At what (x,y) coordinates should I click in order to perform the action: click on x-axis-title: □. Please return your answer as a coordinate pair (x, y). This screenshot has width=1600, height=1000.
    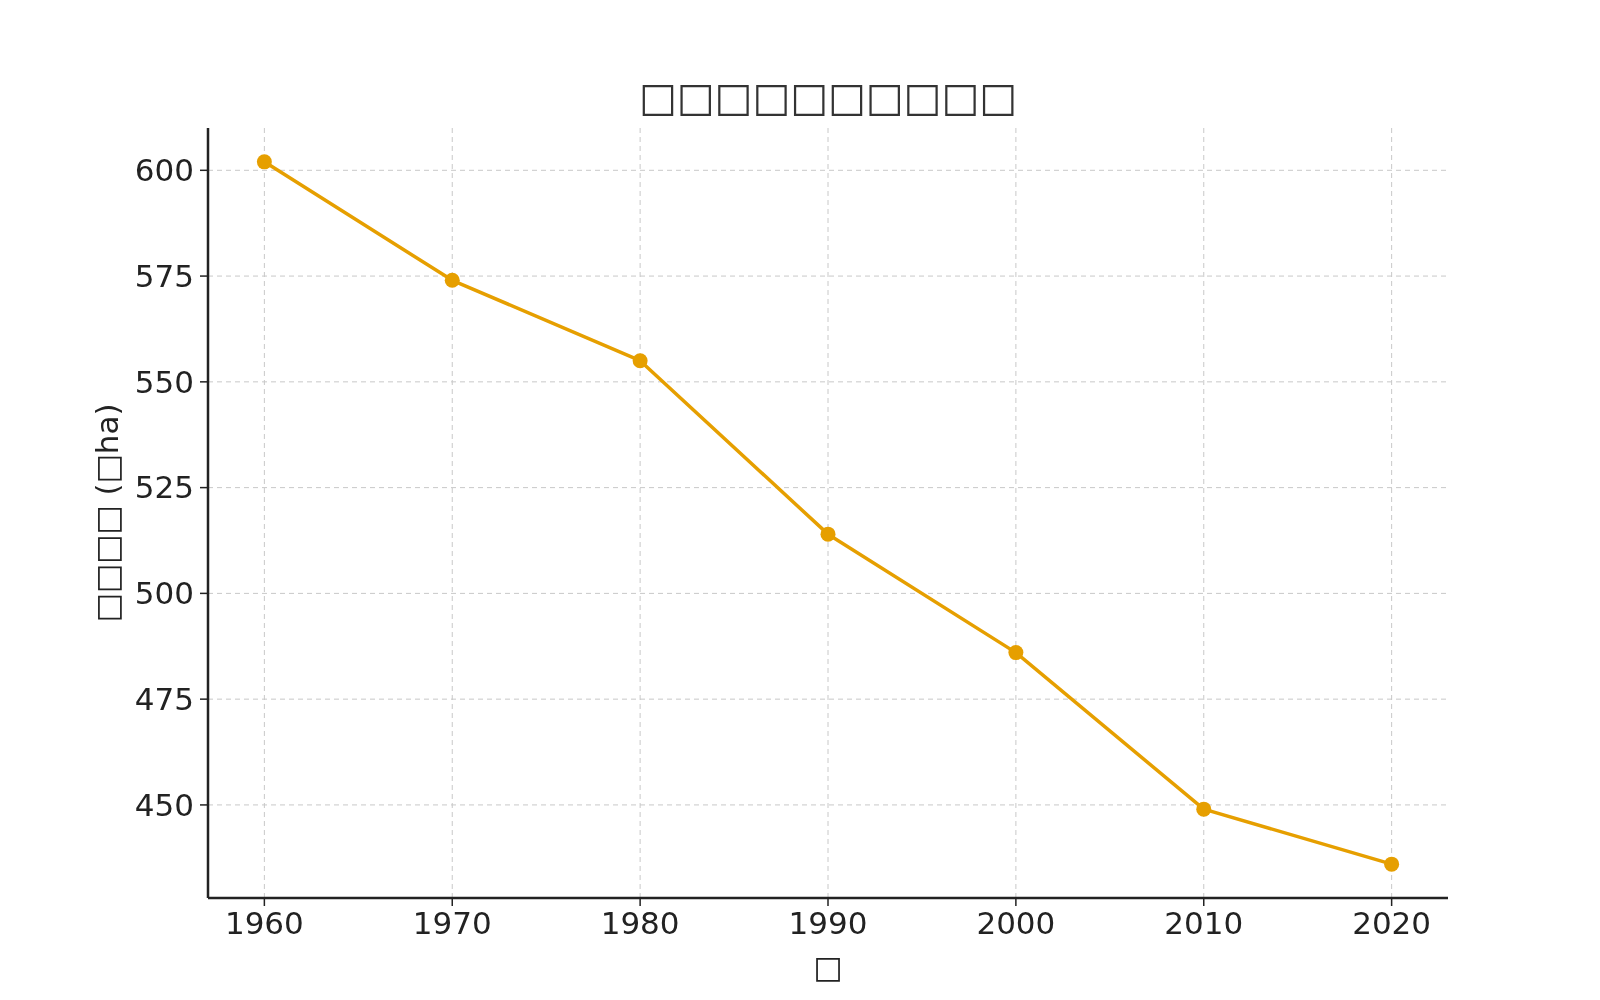
    Looking at the image, I should click on (828, 967).